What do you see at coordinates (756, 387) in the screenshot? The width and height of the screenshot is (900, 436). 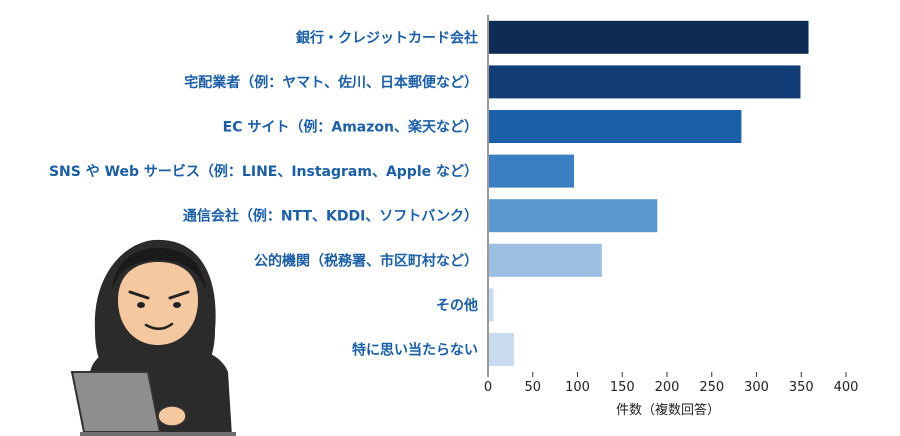 I see `x-tick-label-6: 300` at bounding box center [756, 387].